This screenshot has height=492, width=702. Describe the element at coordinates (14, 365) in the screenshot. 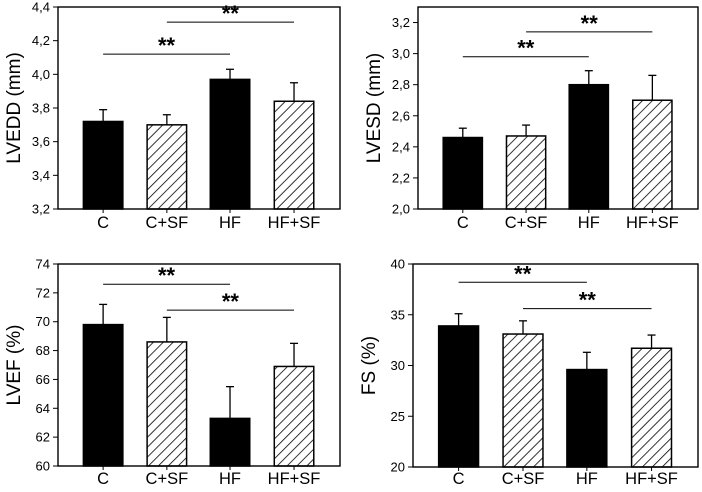

I see `y-axis-label: LVEF (%)` at that location.